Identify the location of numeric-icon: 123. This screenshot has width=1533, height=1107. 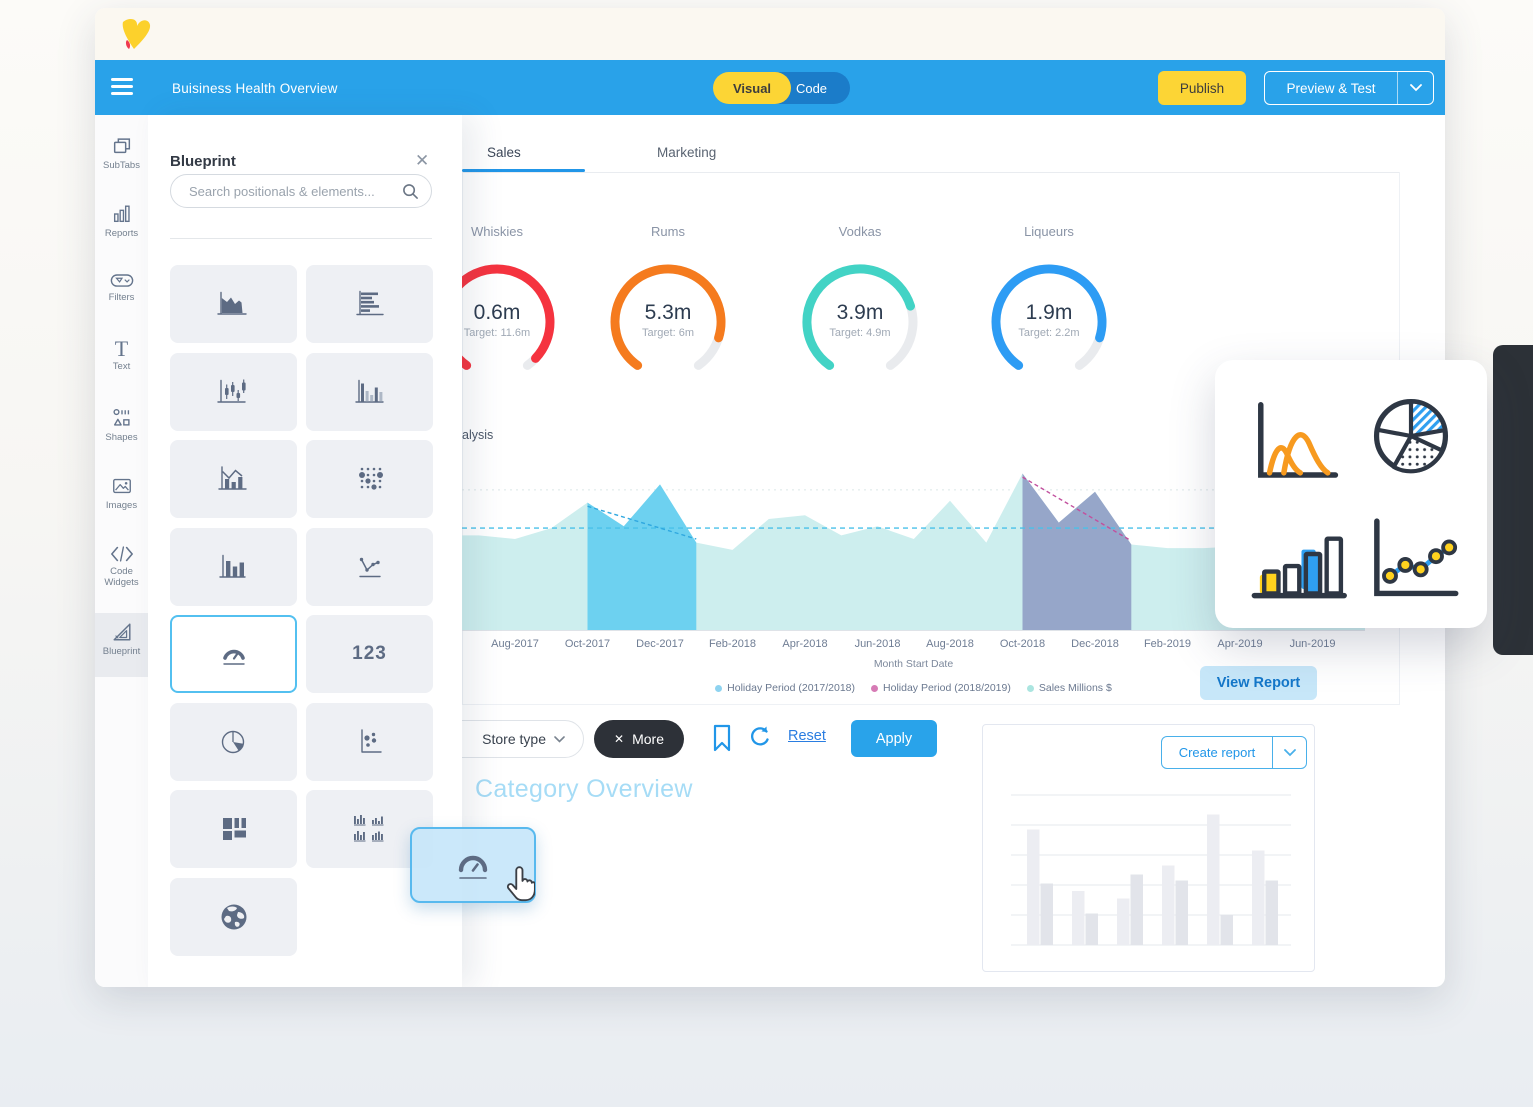
(369, 653).